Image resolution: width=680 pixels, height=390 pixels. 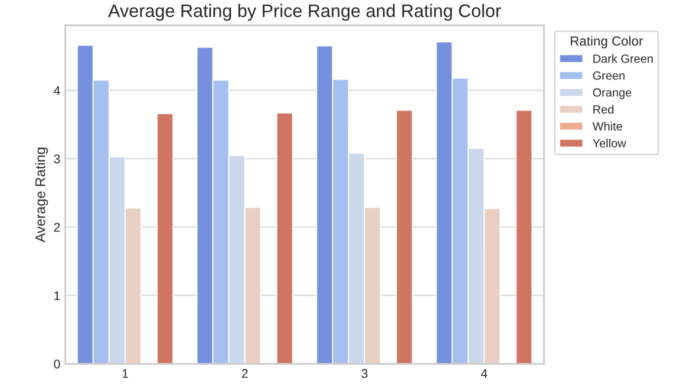 I want to click on y-tick-label: 2, so click(x=57, y=227).